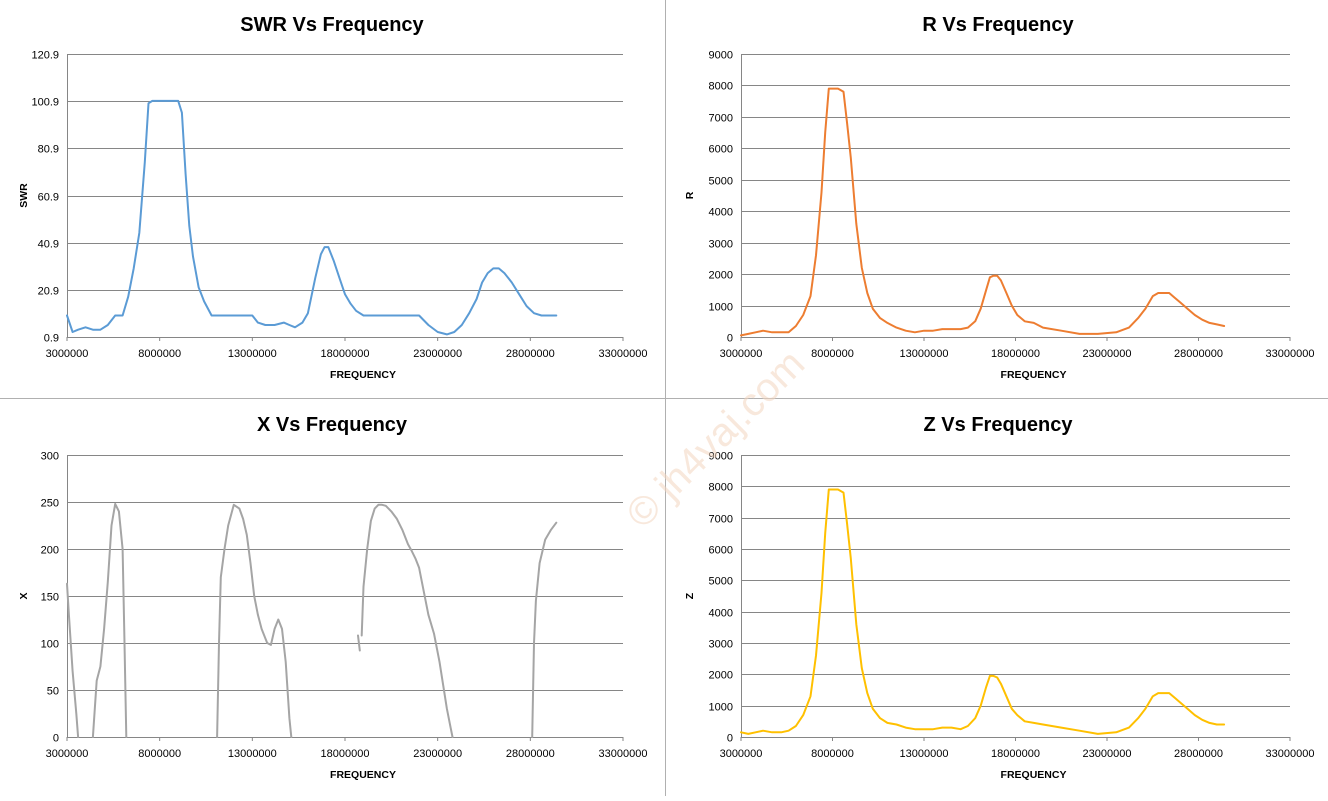  Describe the element at coordinates (623, 754) in the screenshot. I see `x-x-tick-label: 33000000` at that location.